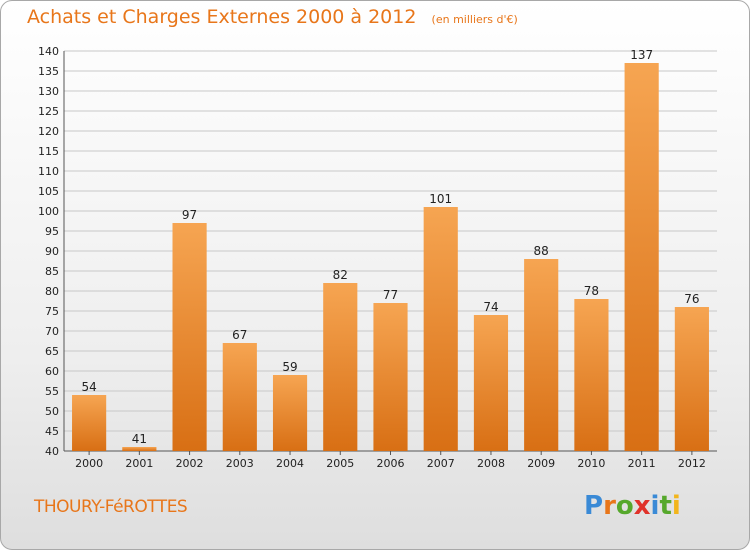 This screenshot has width=750, height=550. Describe the element at coordinates (440, 199) in the screenshot. I see `bar-value-label: 101` at that location.